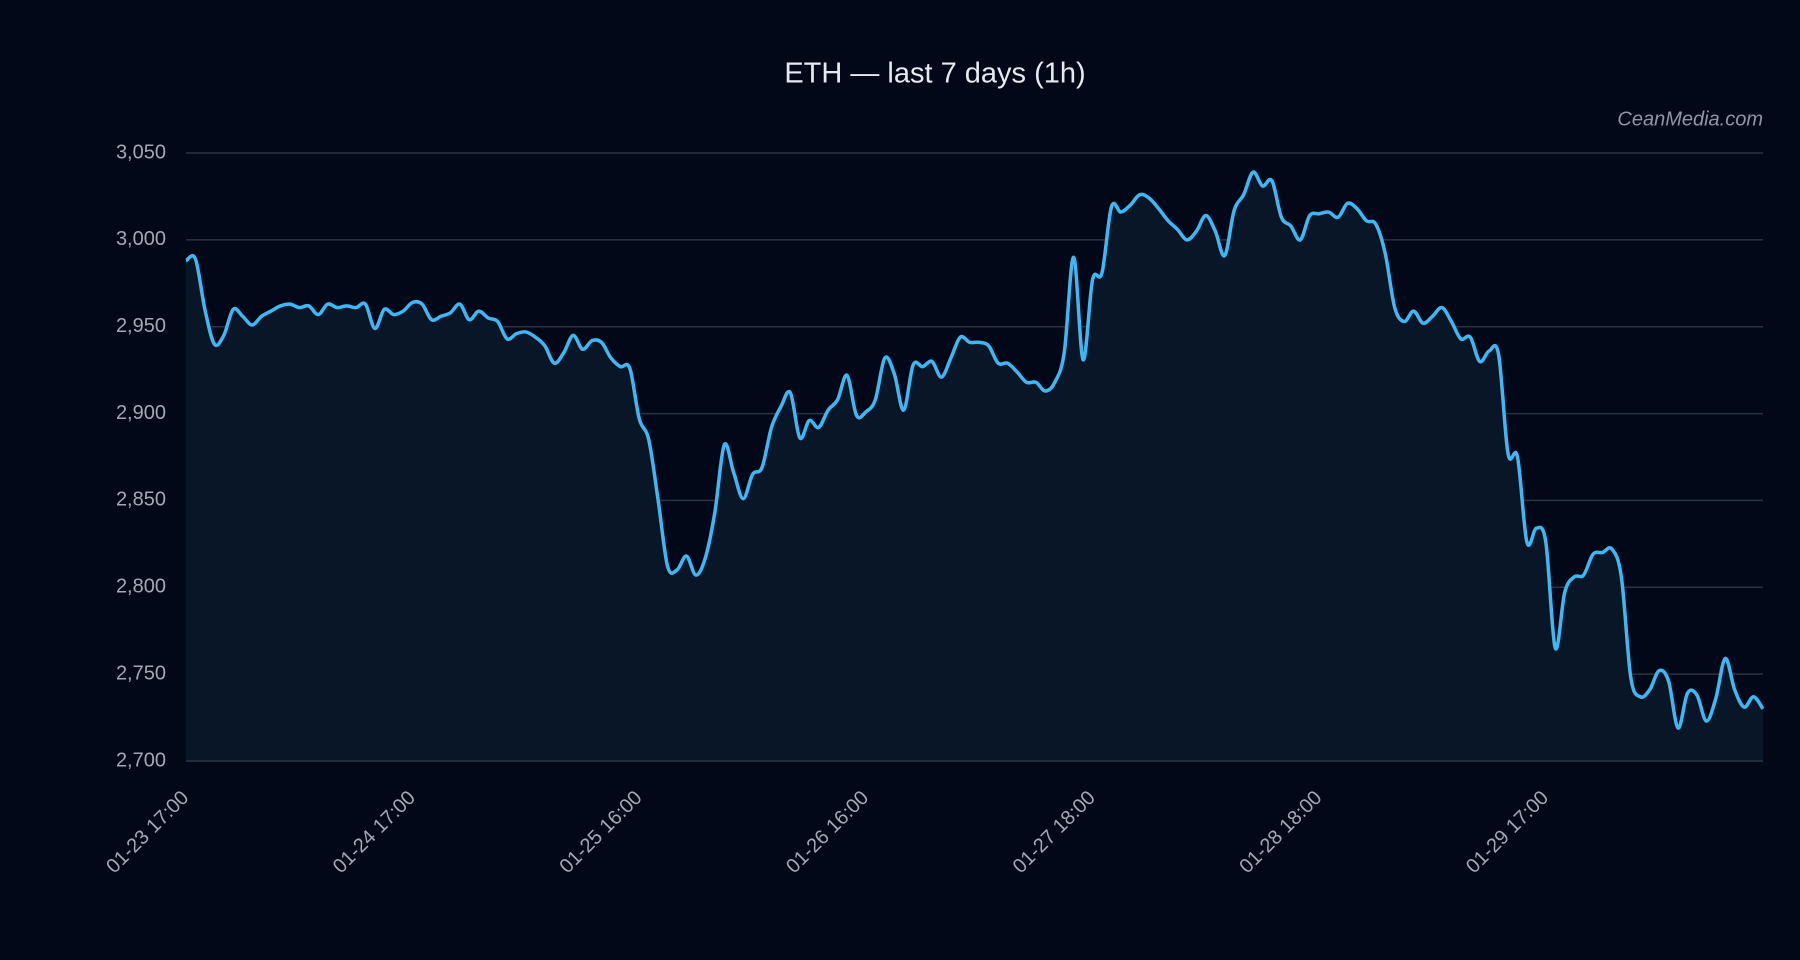  What do you see at coordinates (1507, 832) in the screenshot?
I see `x-tick-label: 01-29 17:00` at bounding box center [1507, 832].